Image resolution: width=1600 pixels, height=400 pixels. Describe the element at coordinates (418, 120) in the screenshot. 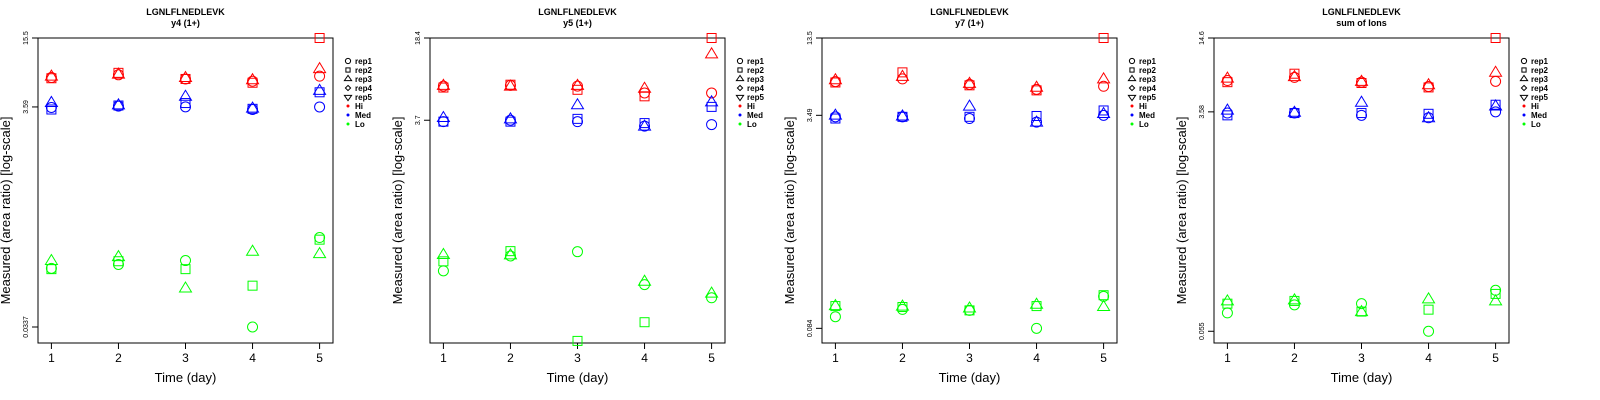

I see `y-tick-label: 3.7` at that location.